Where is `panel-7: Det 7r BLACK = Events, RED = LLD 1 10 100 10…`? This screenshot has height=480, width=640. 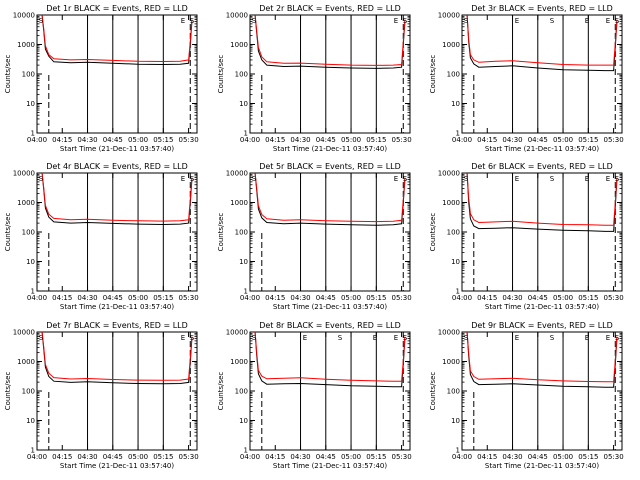
panel-7: Det 7r BLACK = Events, RED = LLD 1 10 100 10… is located at coordinates (101, 395).